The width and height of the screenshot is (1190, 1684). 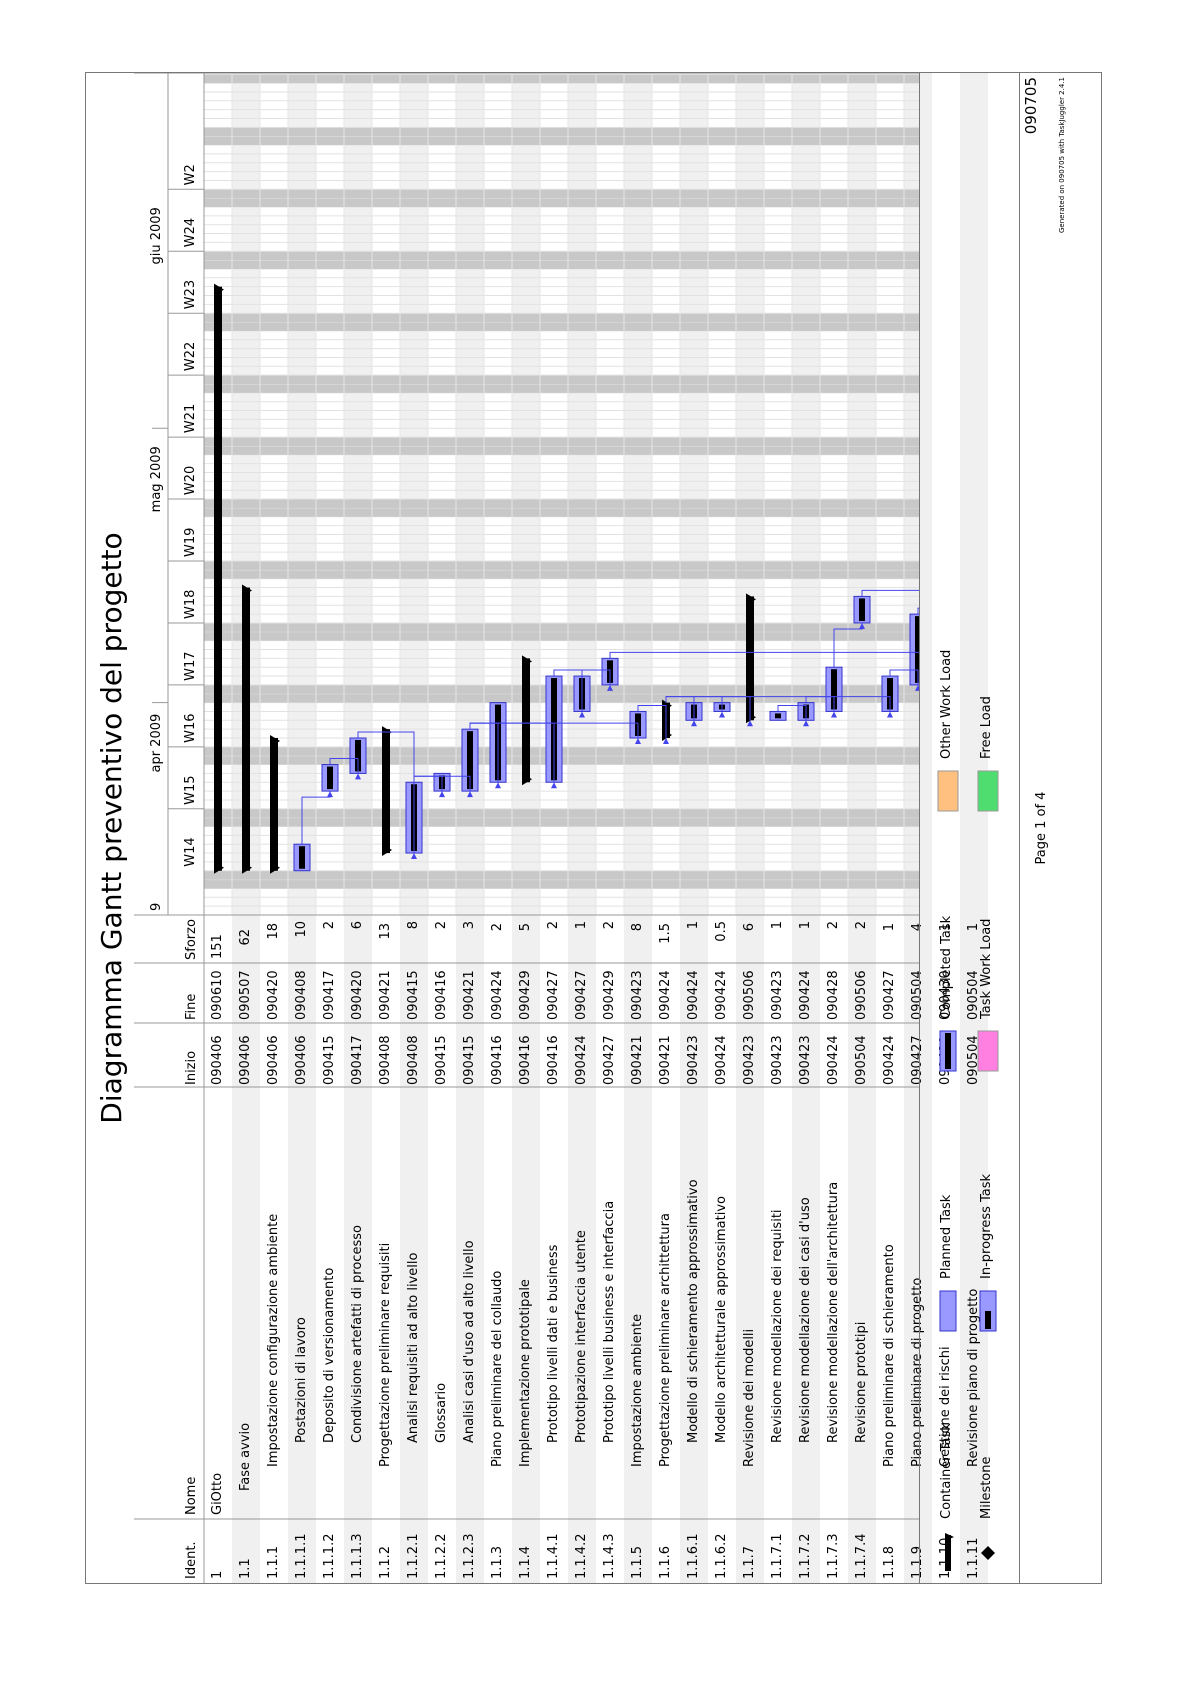 What do you see at coordinates (156, 743) in the screenshot?
I see `month-label: apr 2009` at bounding box center [156, 743].